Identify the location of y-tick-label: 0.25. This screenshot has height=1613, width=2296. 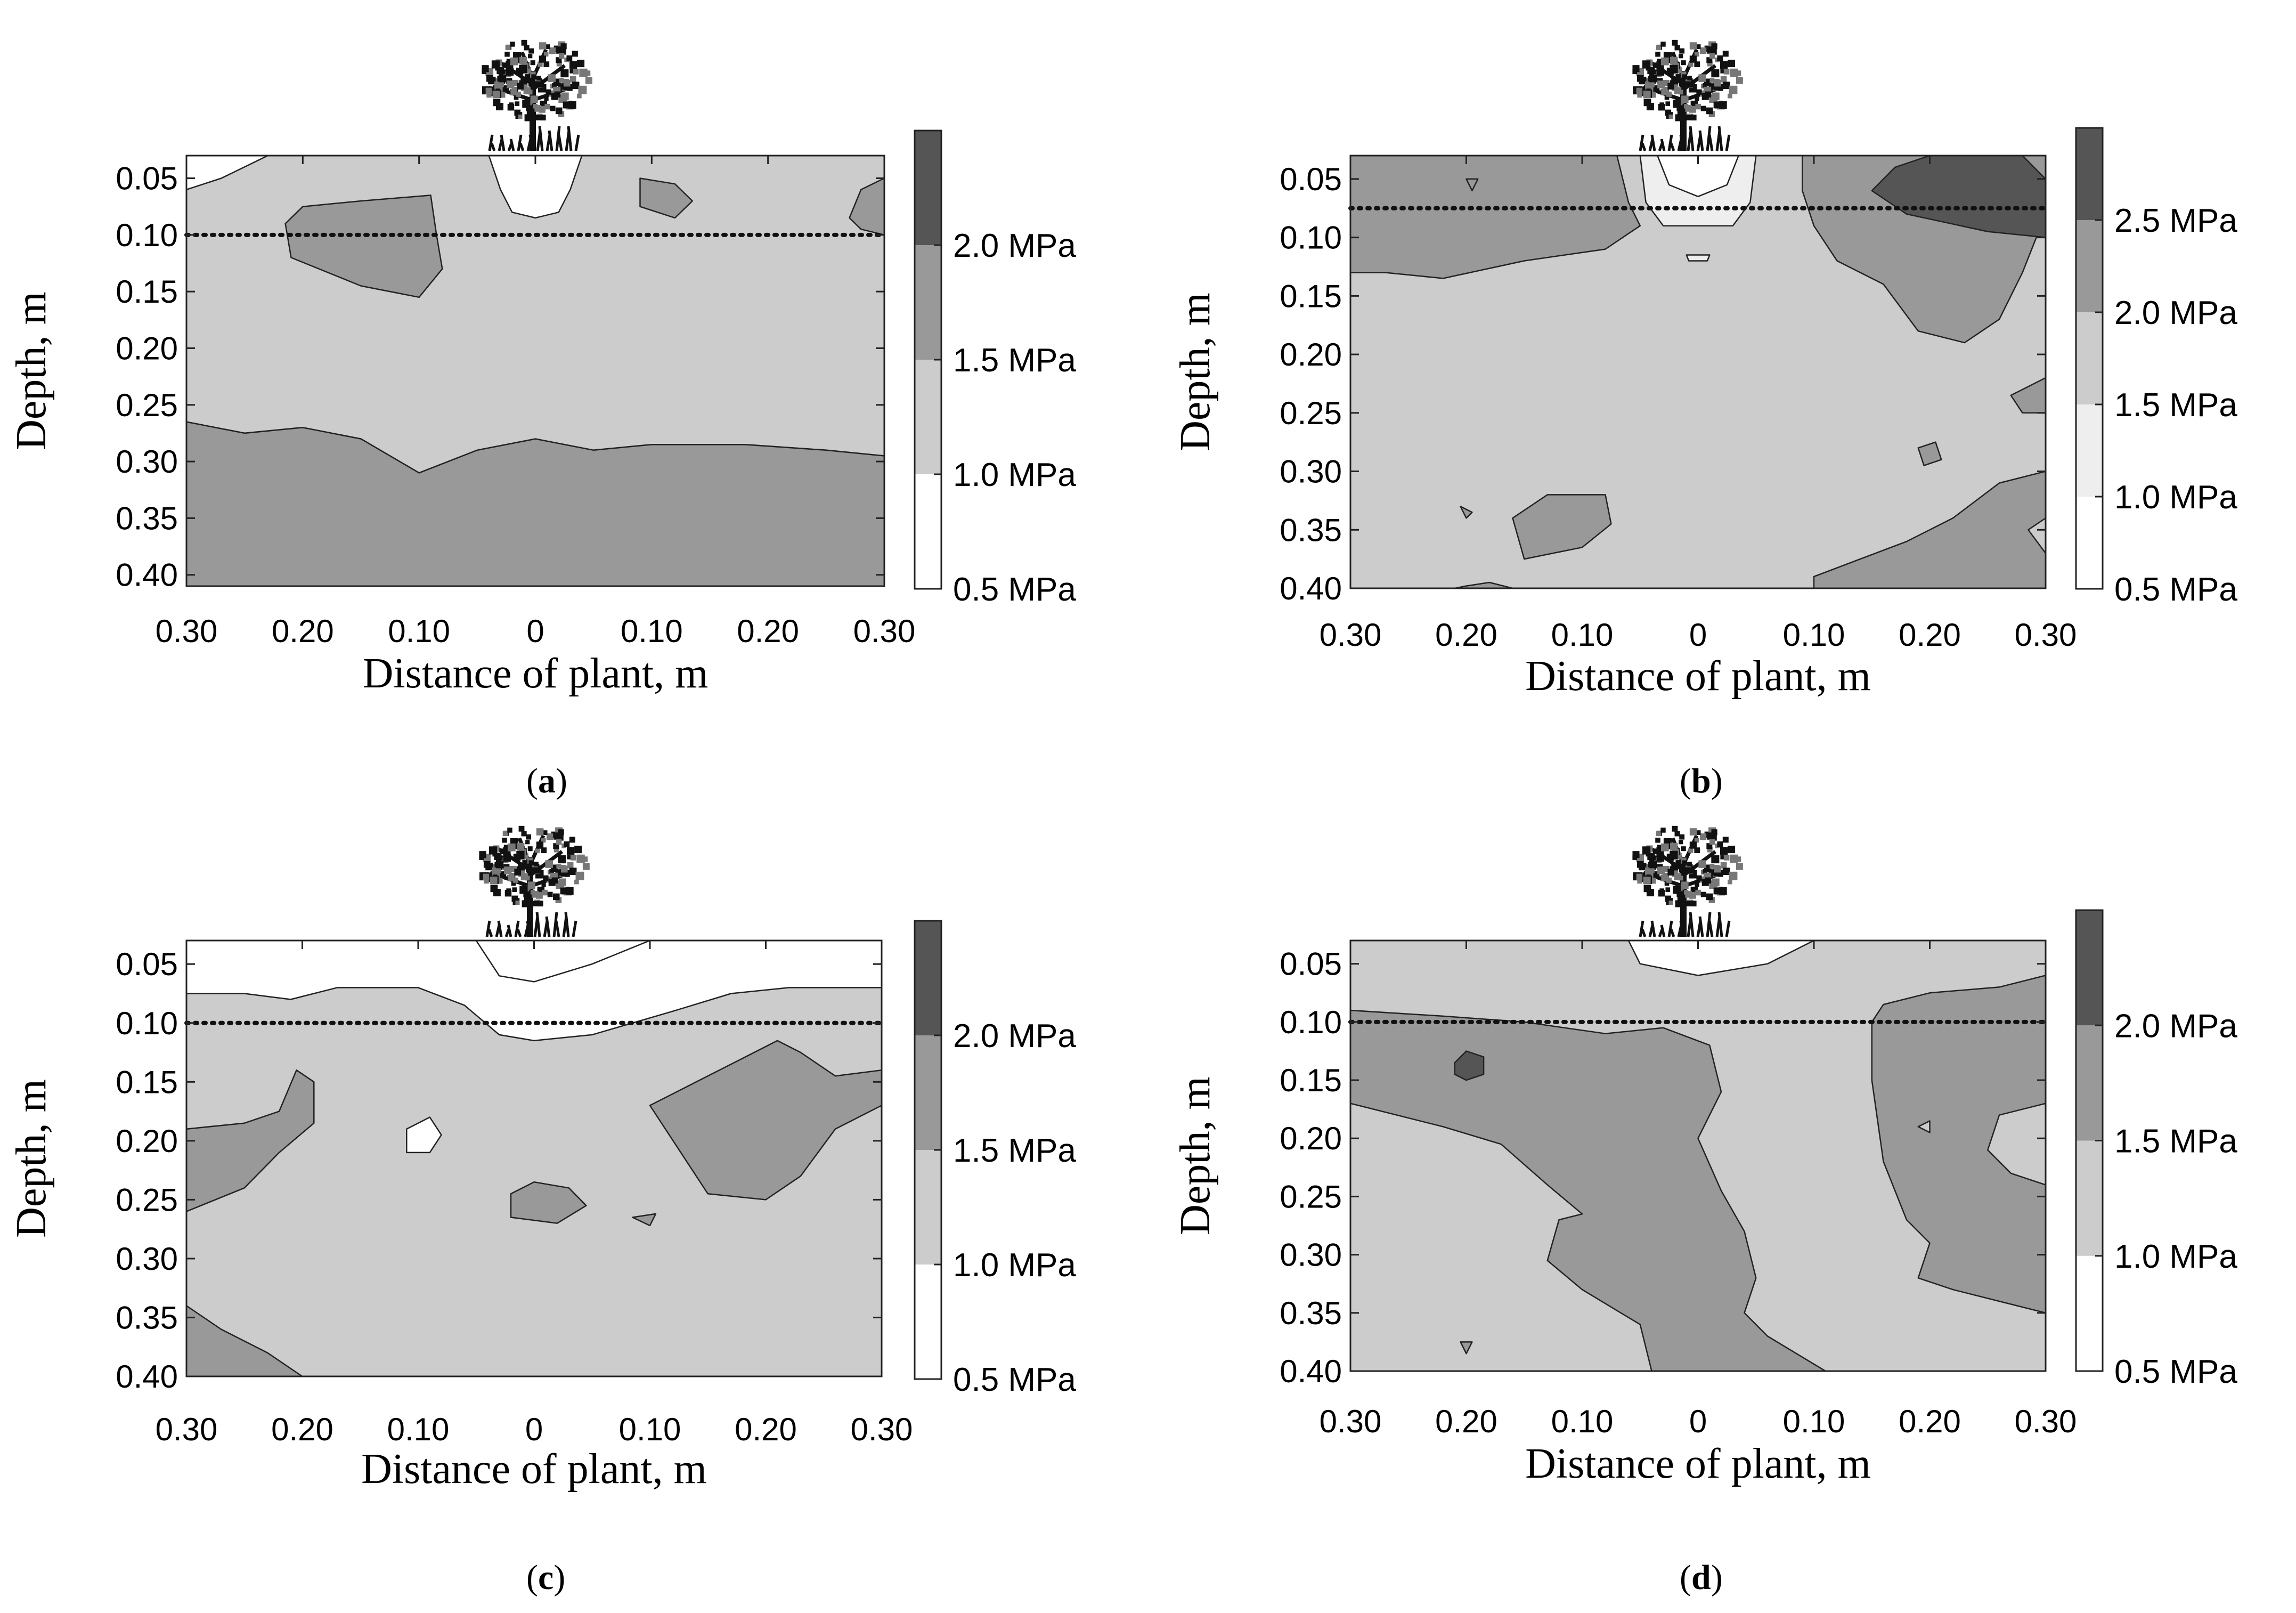
(1311, 1197).